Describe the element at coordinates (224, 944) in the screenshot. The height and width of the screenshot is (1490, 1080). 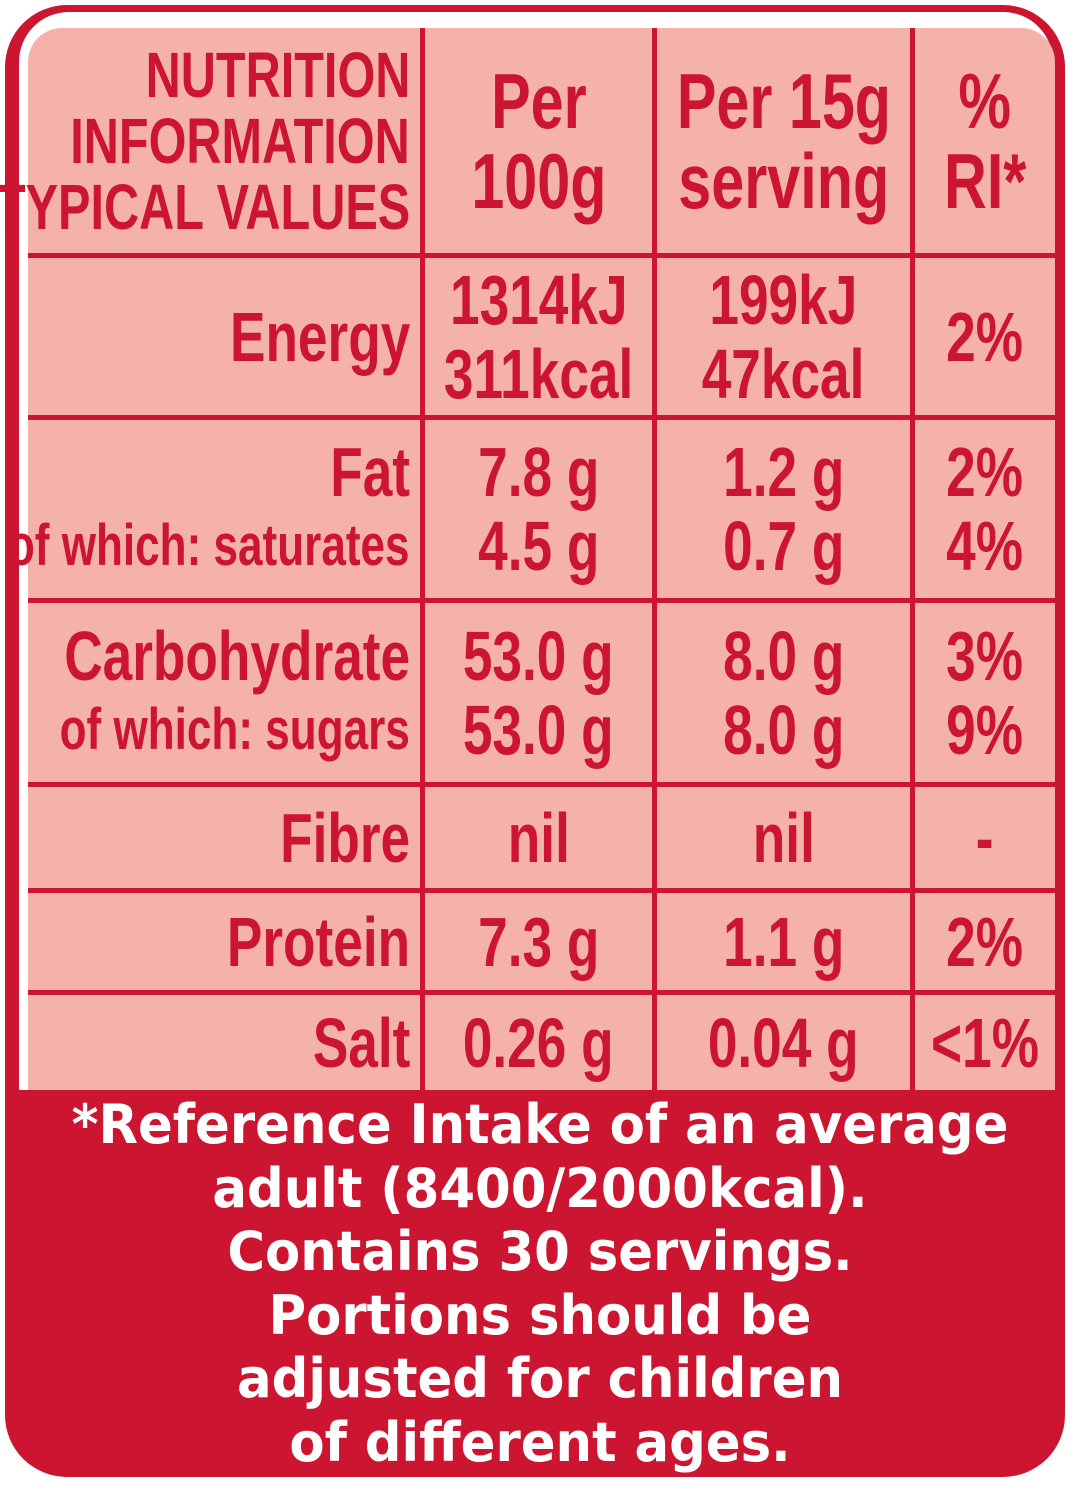
I see `row-protein-label: Protein` at that location.